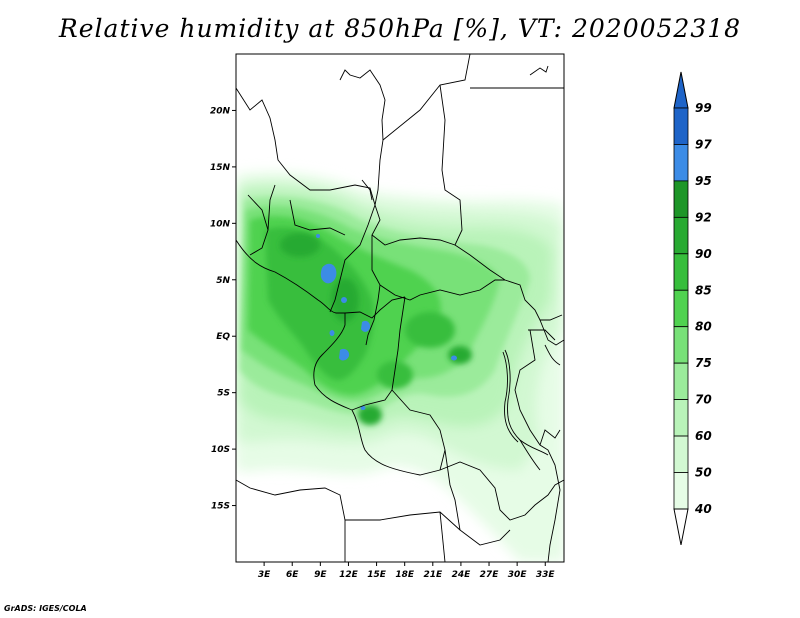 The height and width of the screenshot is (618, 800). I want to click on colorbar-label: 99, so click(703, 108).